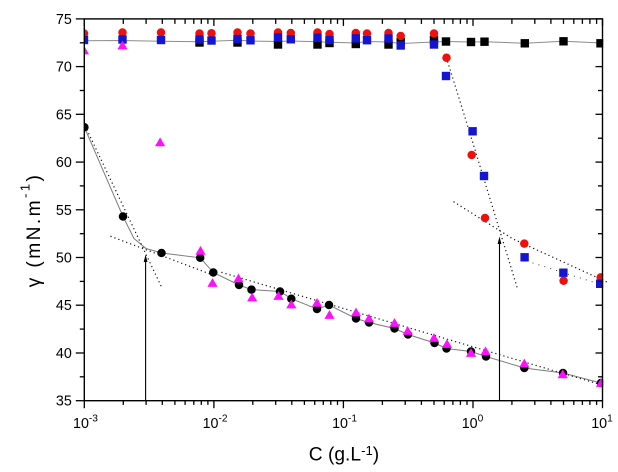  Describe the element at coordinates (64, 115) in the screenshot. I see `svg-text: 65` at that location.